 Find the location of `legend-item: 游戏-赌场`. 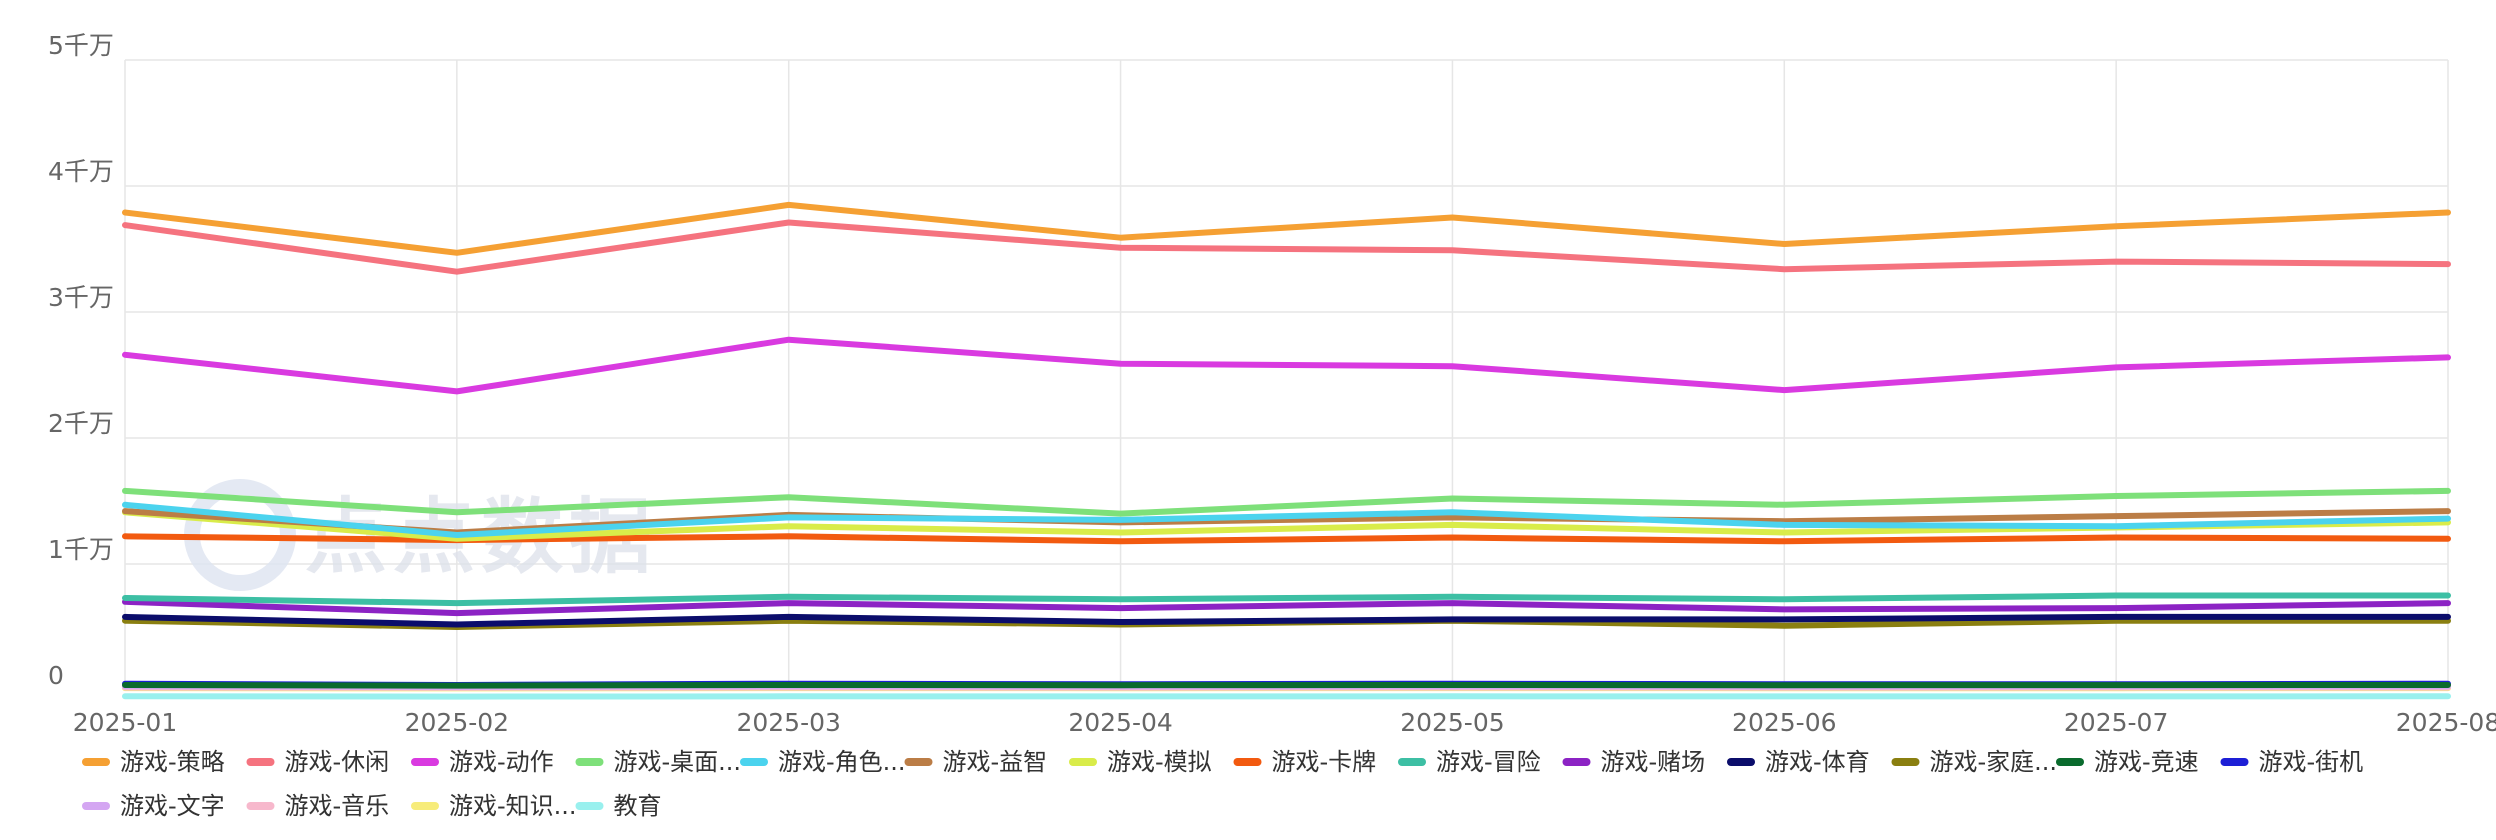

legend-item: 游戏-赌场 is located at coordinates (1634, 762).